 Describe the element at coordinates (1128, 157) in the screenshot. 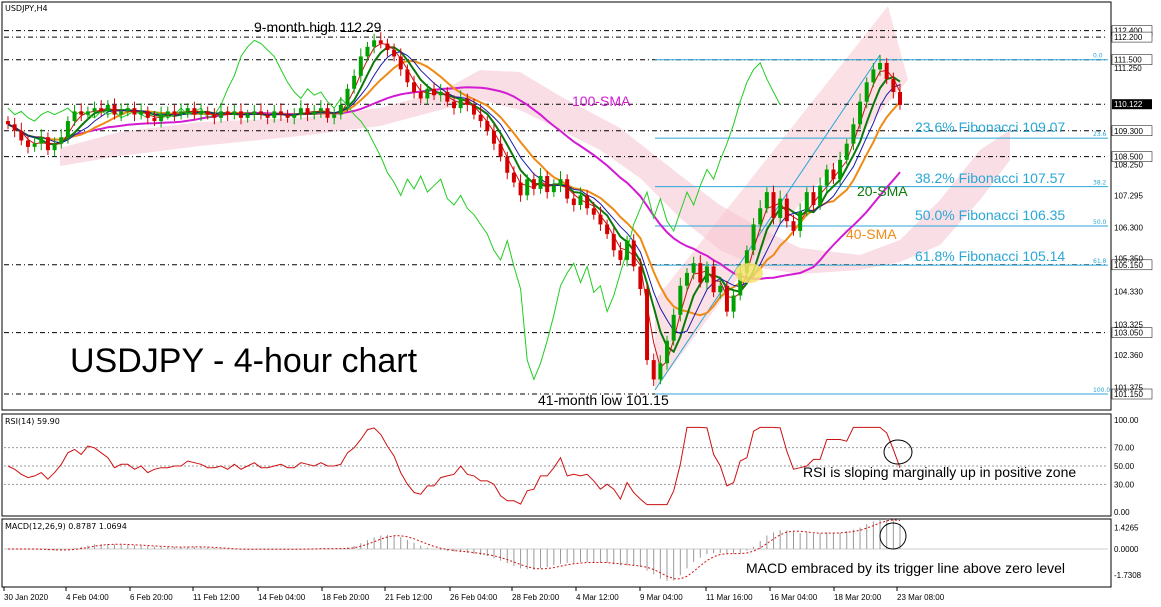

I see `price-tag-label: 108.500` at that location.